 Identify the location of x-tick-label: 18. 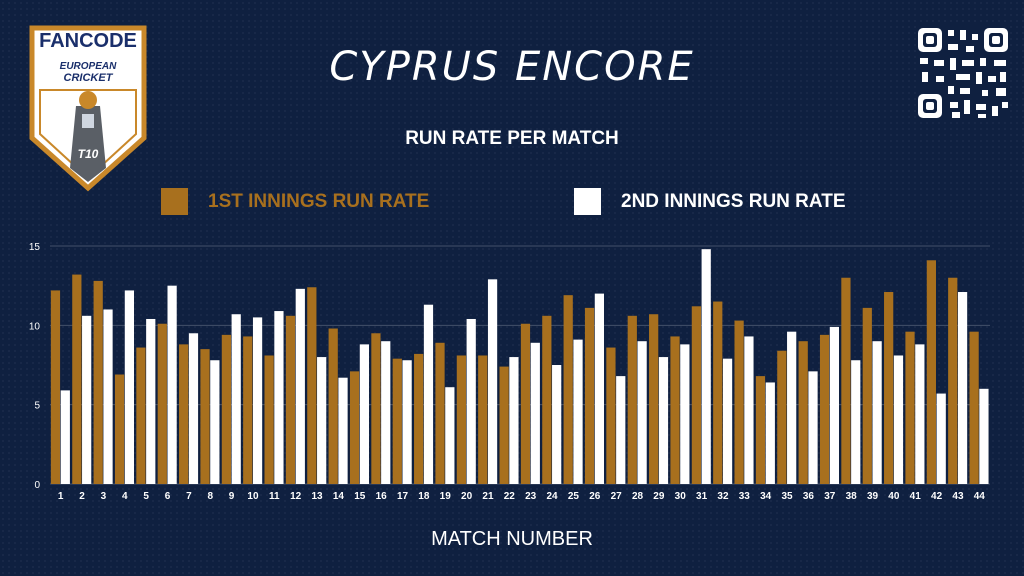
(424, 496).